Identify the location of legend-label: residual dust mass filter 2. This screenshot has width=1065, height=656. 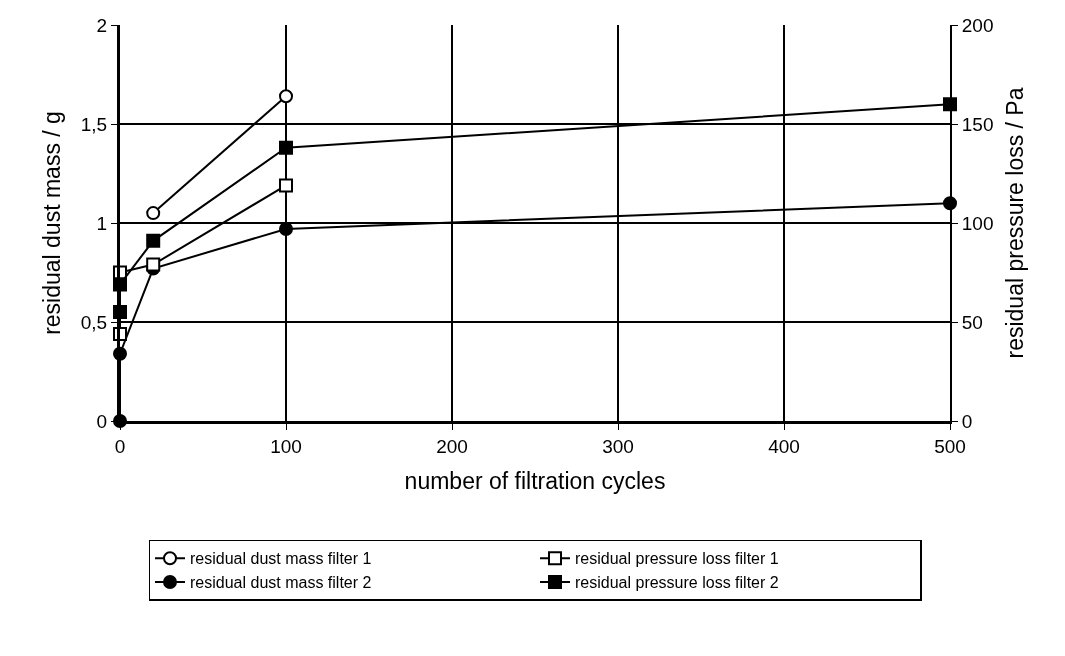
(281, 583).